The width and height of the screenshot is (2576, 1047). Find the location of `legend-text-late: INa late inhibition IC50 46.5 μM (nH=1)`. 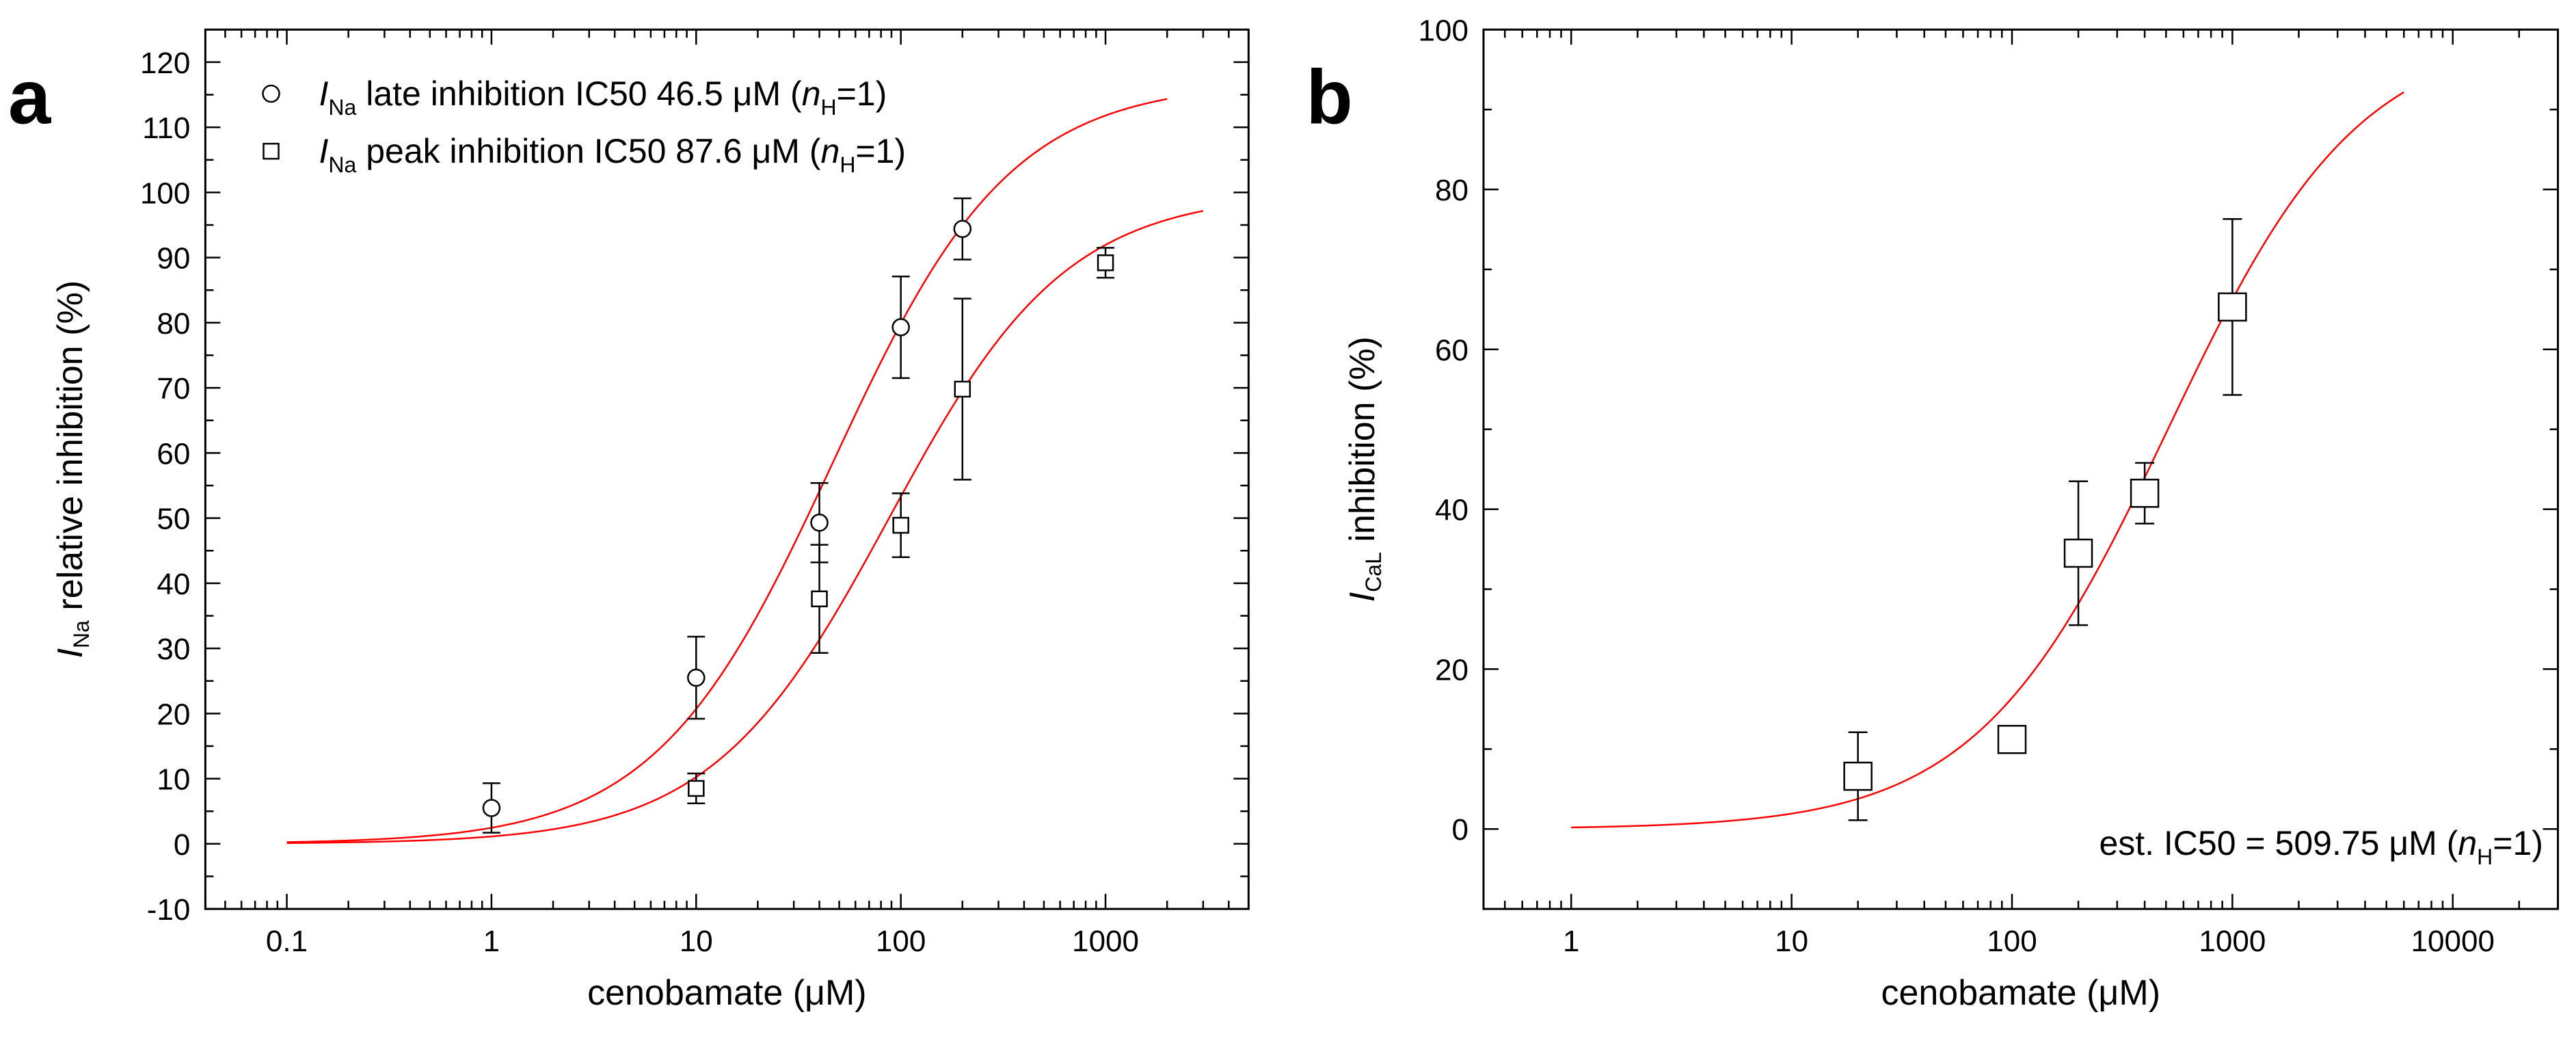

legend-text-late: INa late inhibition IC50 46.5 μM (nH=1) is located at coordinates (603, 97).